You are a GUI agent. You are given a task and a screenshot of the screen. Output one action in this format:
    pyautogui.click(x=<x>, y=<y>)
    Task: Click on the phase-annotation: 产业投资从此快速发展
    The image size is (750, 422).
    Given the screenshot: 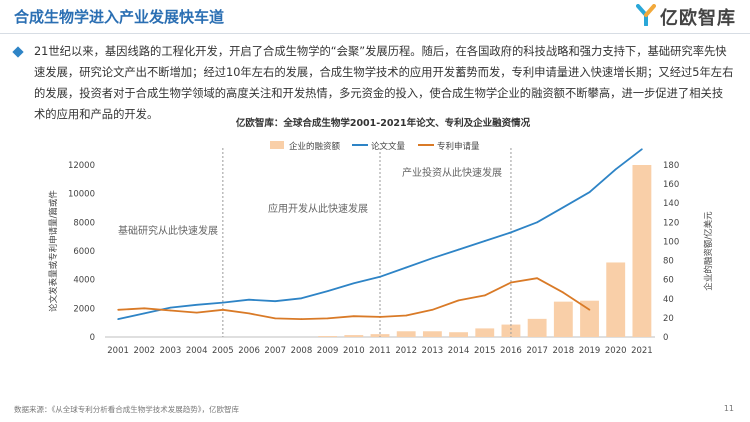 What is the action you would take?
    pyautogui.click(x=452, y=172)
    